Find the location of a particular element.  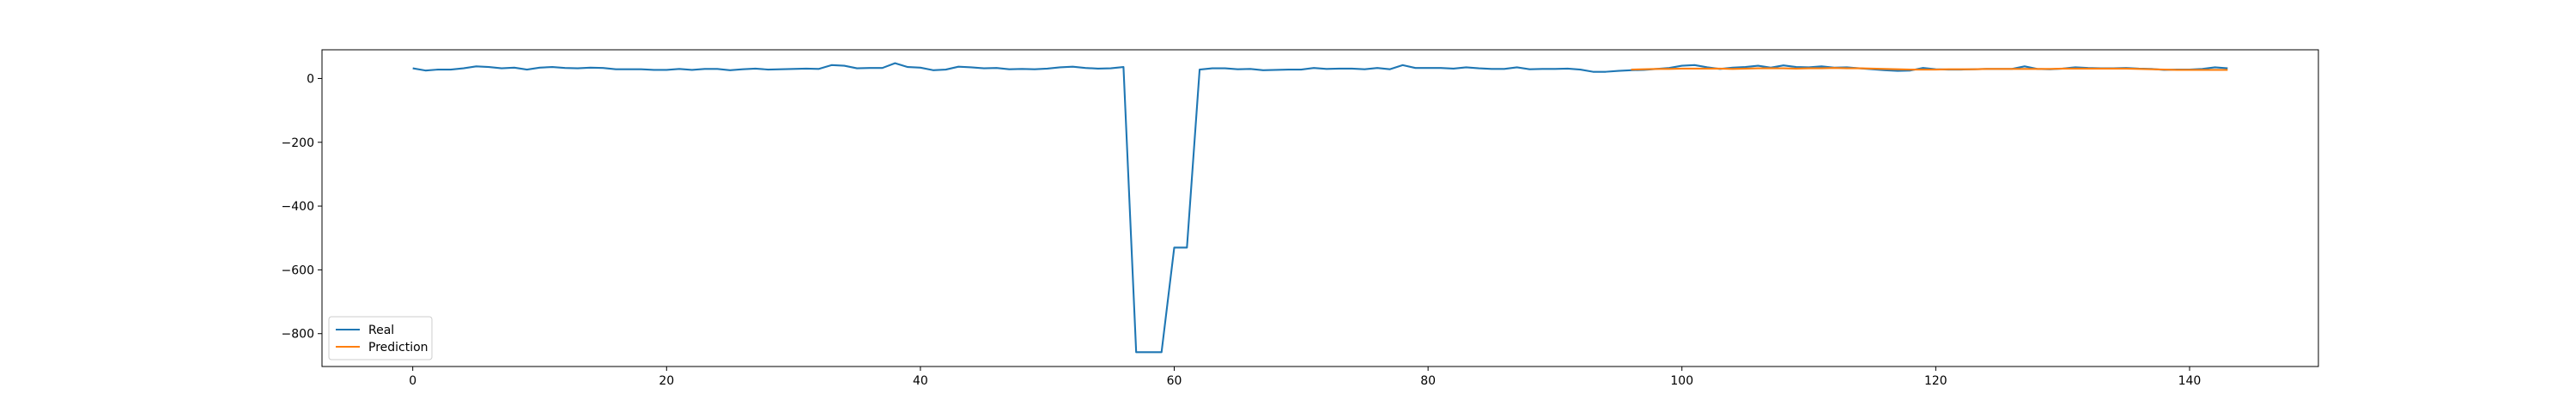

x-tick-label: 0 is located at coordinates (412, 381).